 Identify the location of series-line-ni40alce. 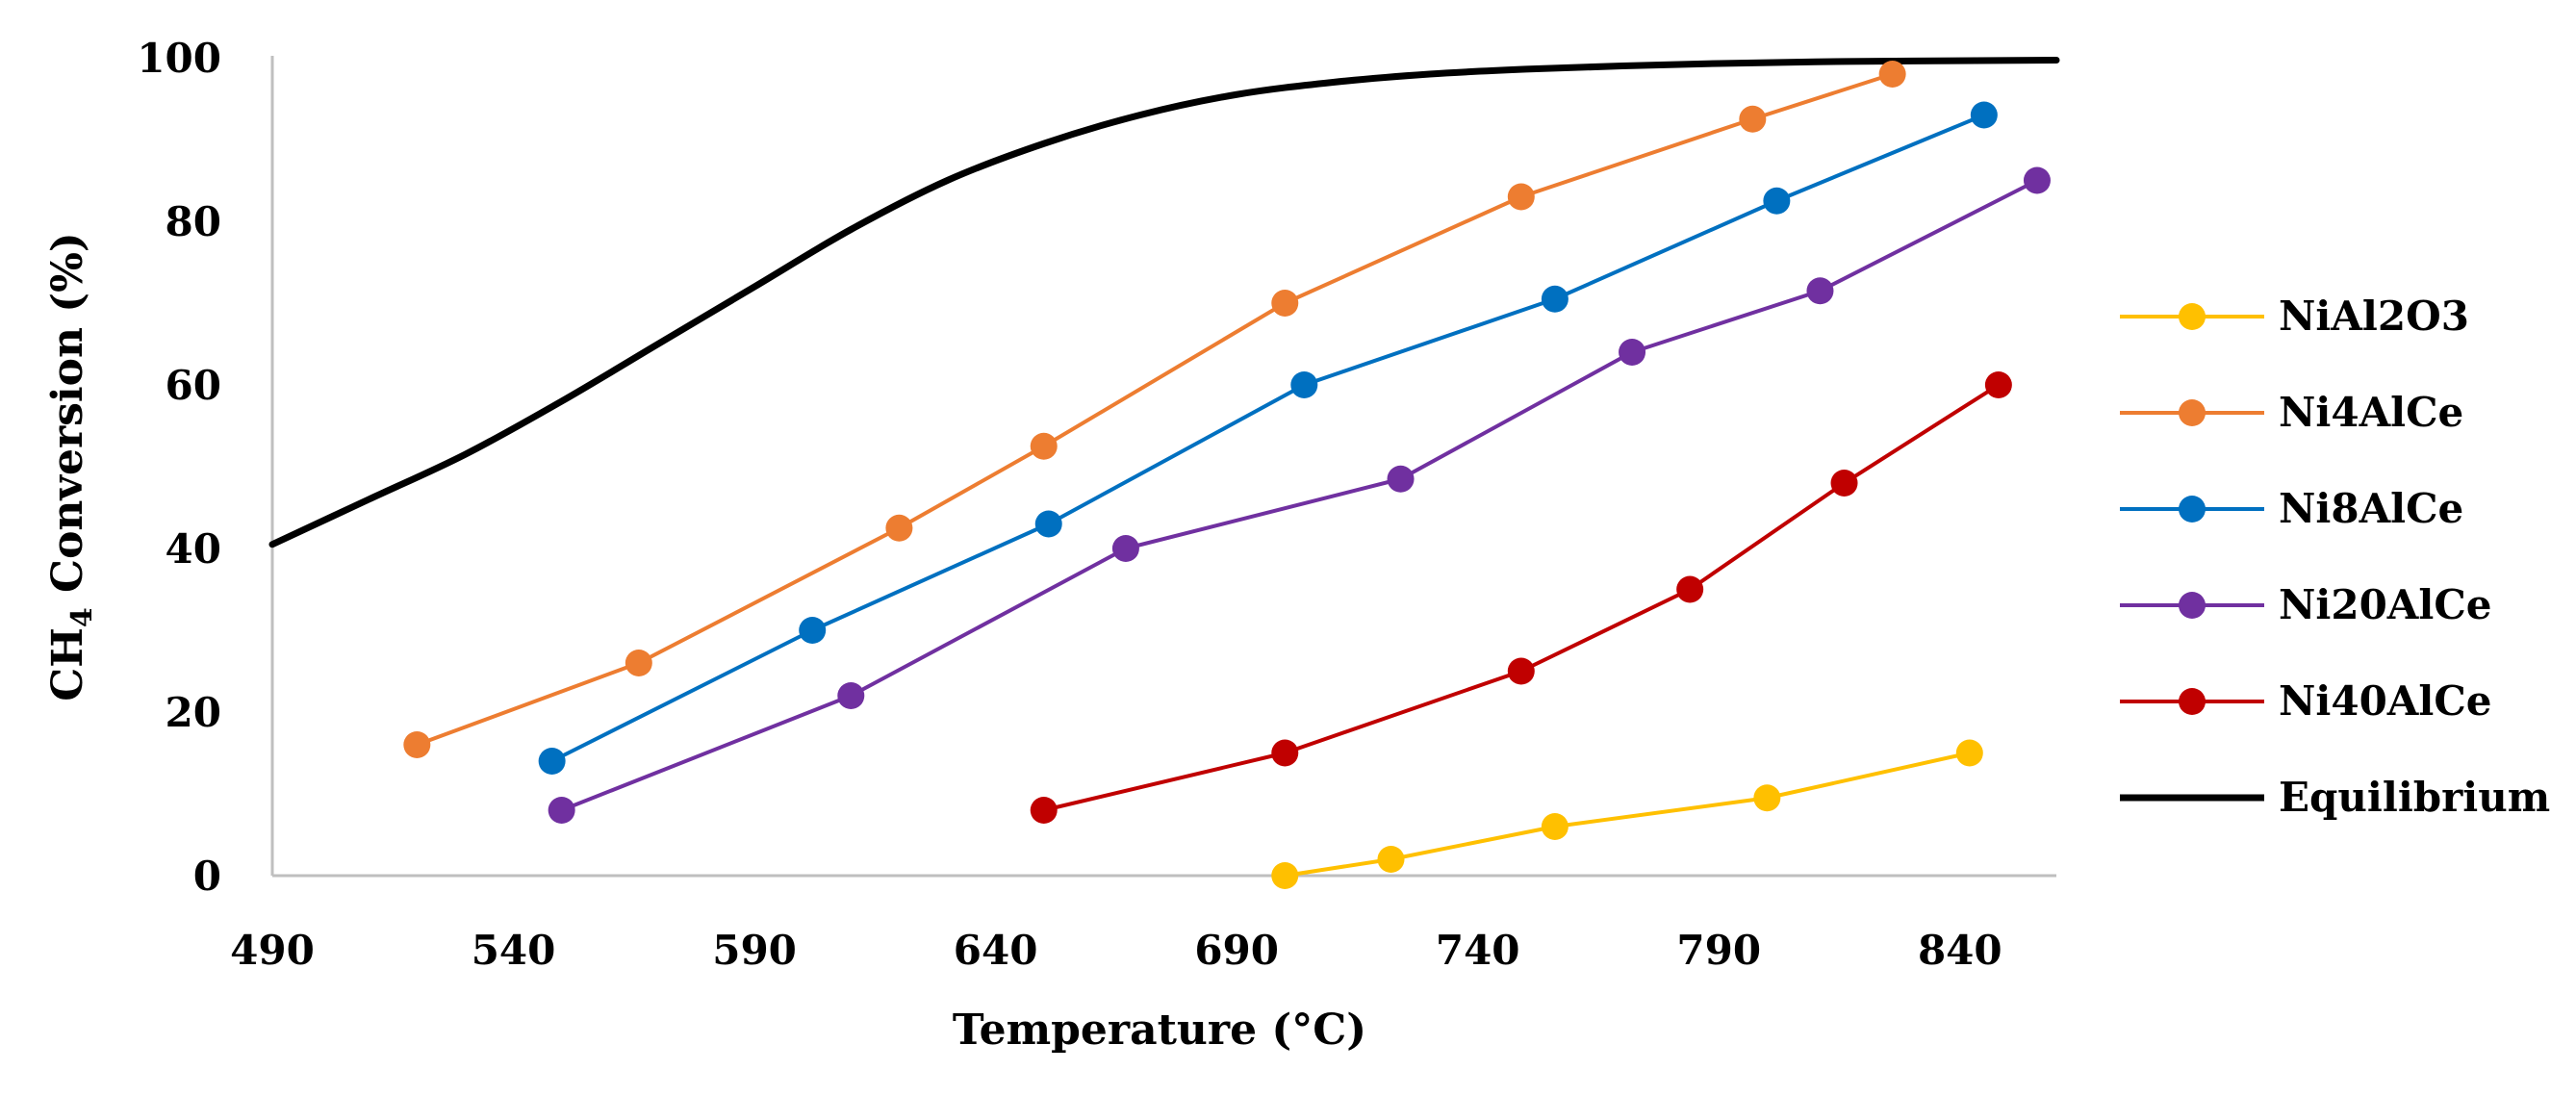
(1521, 597).